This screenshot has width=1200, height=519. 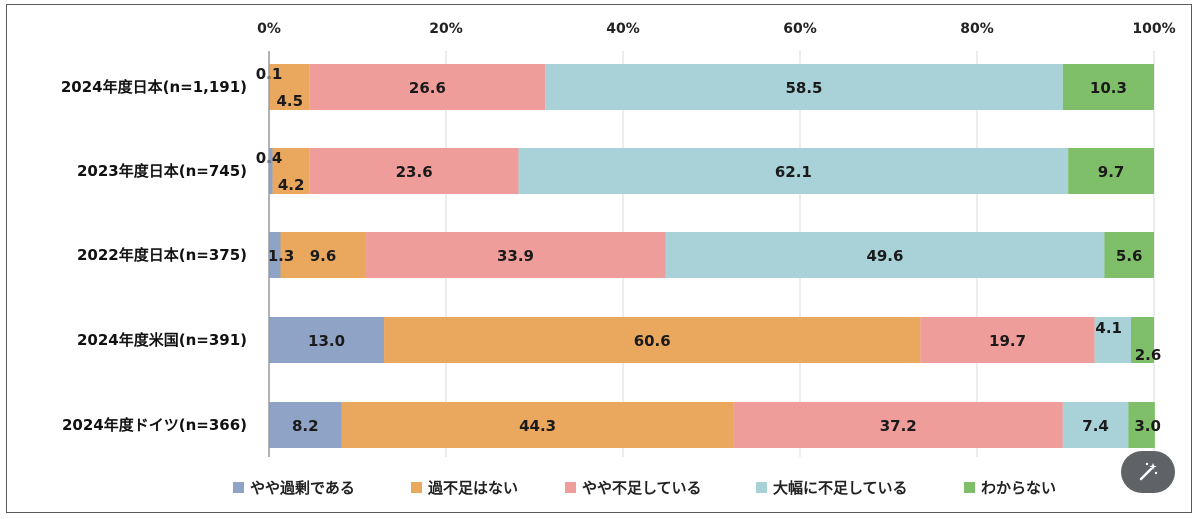 I want to click on data-label: 9.6, so click(x=323, y=256).